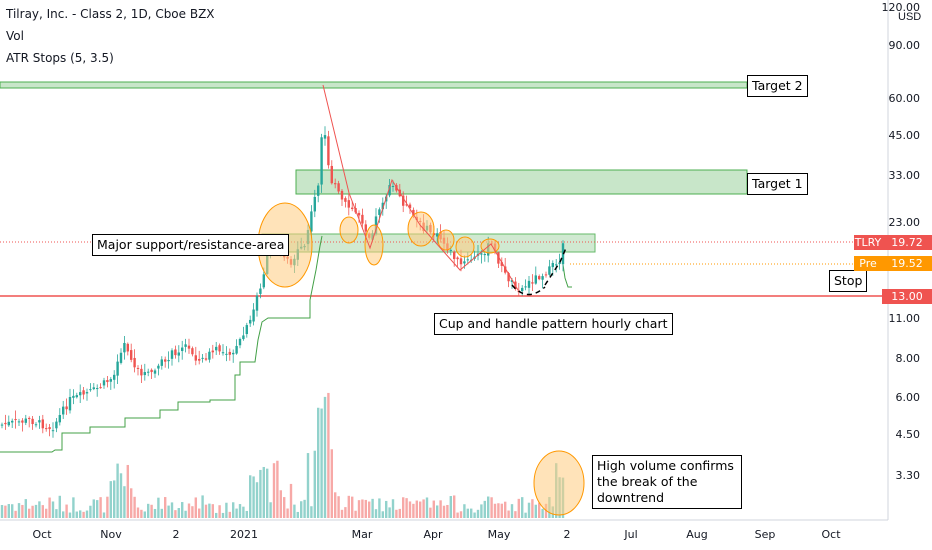 The width and height of the screenshot is (932, 550). What do you see at coordinates (567, 534) in the screenshot?
I see `time-tick-label: 2` at bounding box center [567, 534].